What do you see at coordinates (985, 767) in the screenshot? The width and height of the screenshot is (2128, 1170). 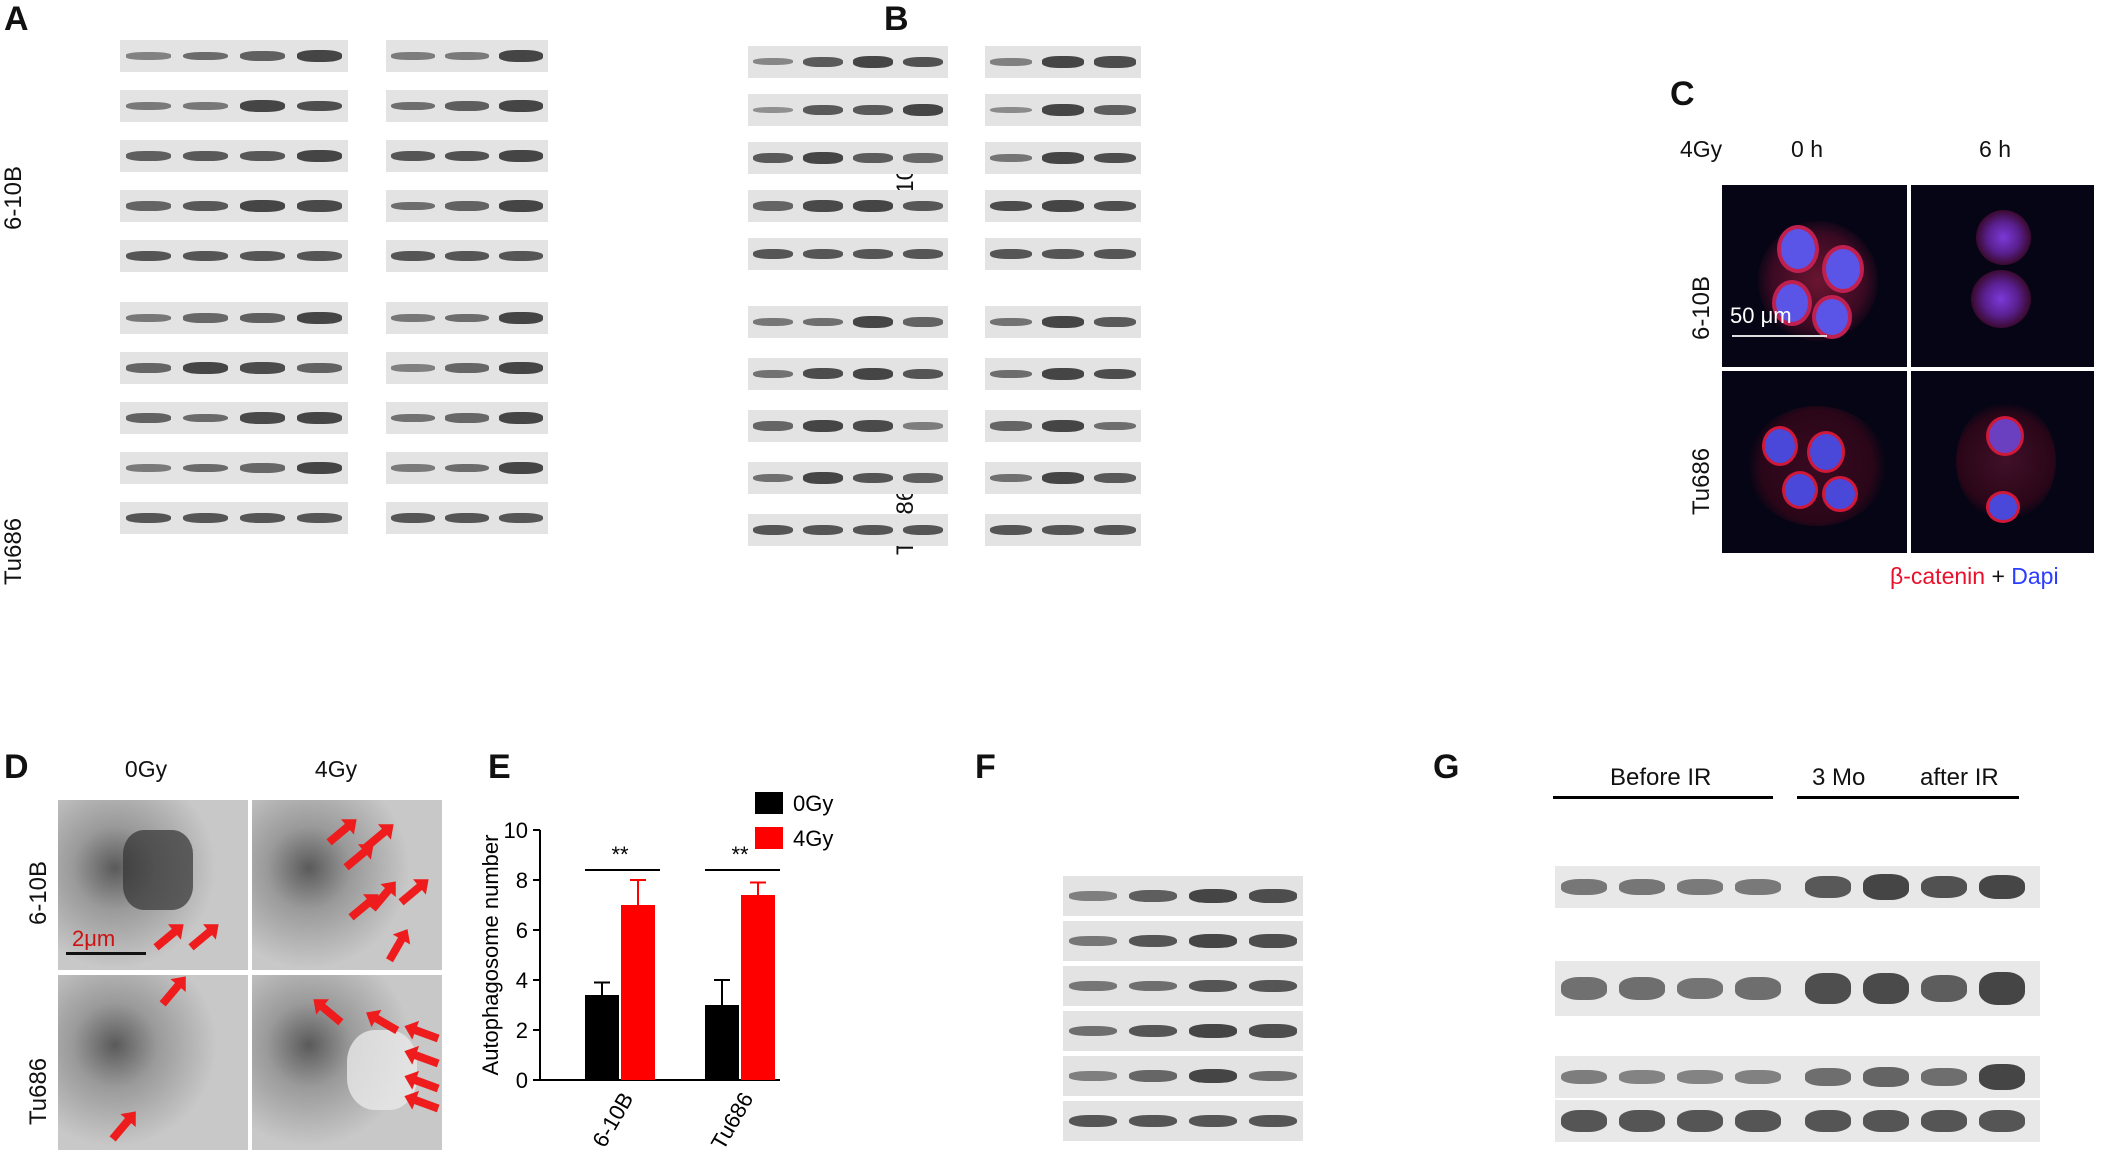 I see `panel-f-label: F` at bounding box center [985, 767].